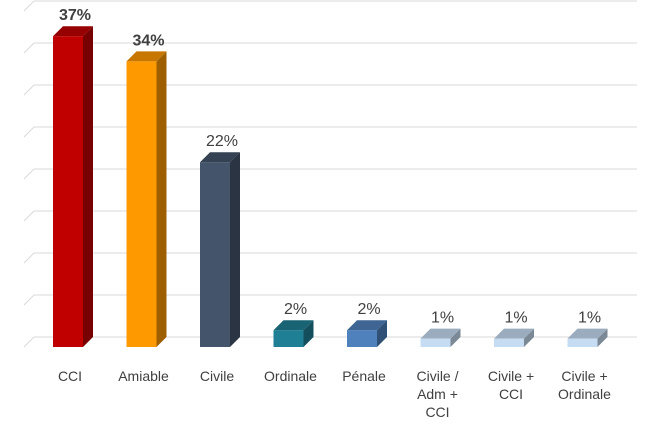 This screenshot has height=436, width=663. Describe the element at coordinates (584, 385) in the screenshot. I see `category-label: Civile + Ordinale` at that location.